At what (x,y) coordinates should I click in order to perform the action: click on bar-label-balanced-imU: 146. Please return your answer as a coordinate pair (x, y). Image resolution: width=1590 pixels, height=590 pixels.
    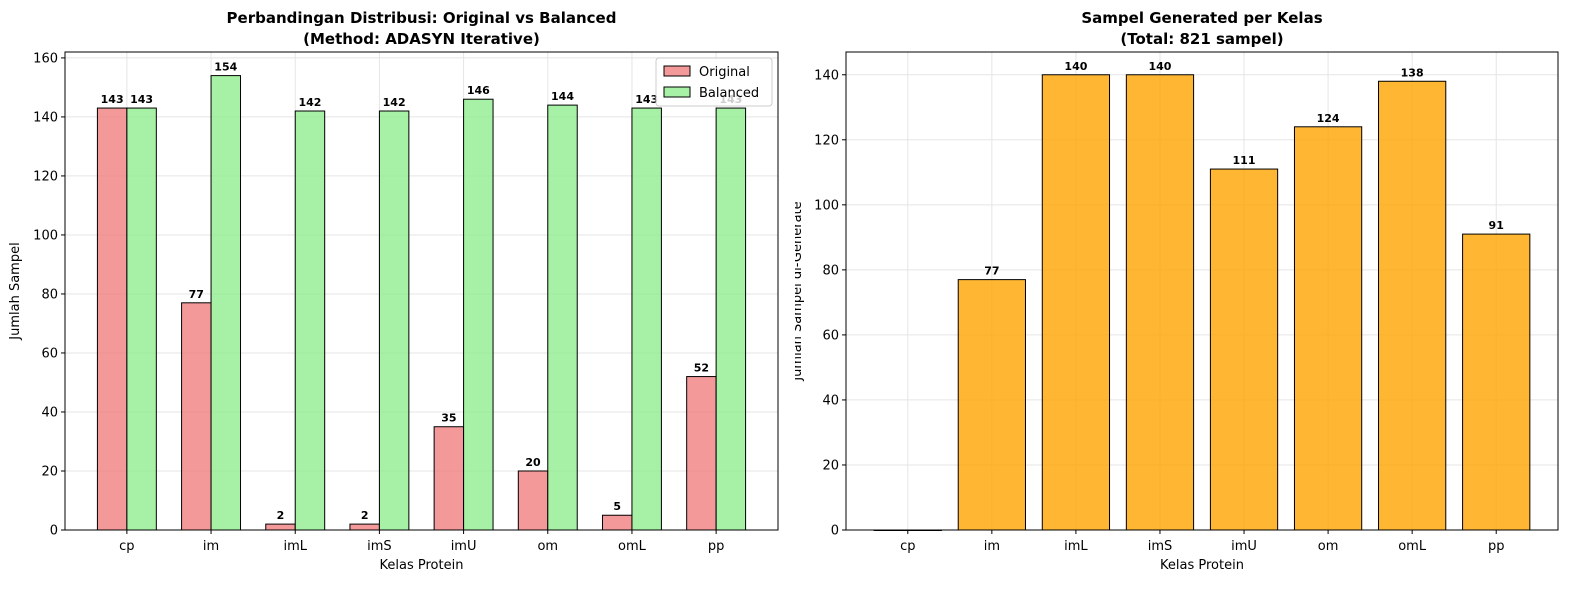
    Looking at the image, I should click on (478, 90).